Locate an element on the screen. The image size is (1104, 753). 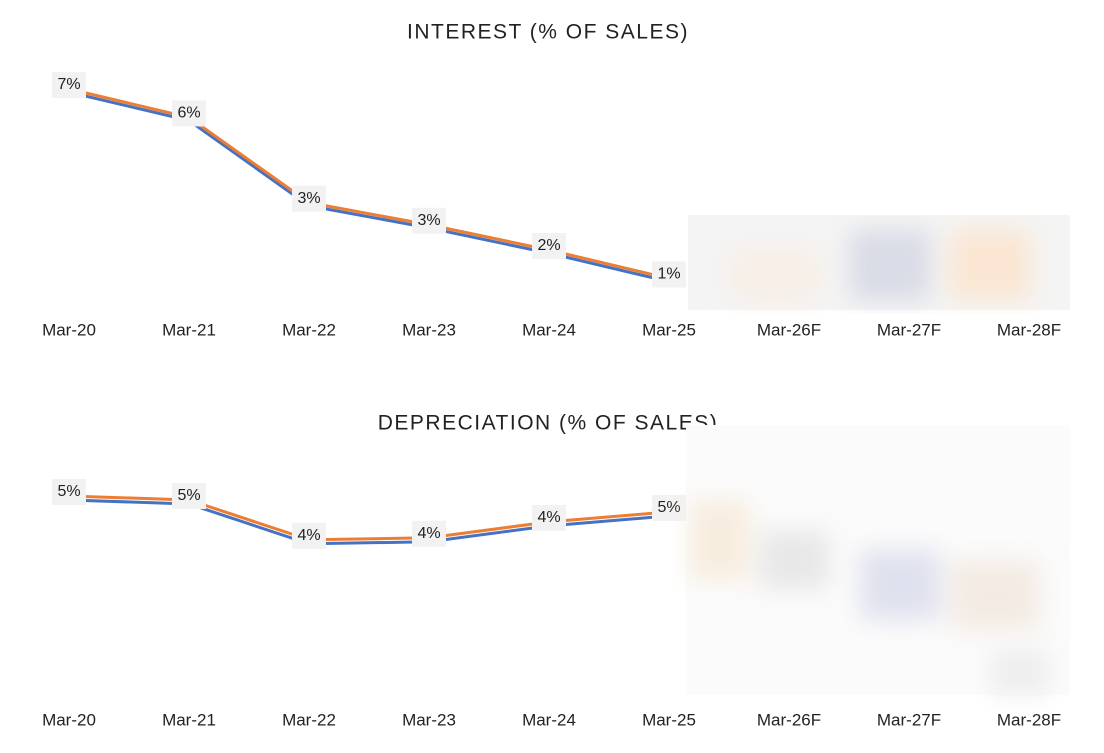
chart-title: INTEREST (% OF SALES) is located at coordinates (548, 32).